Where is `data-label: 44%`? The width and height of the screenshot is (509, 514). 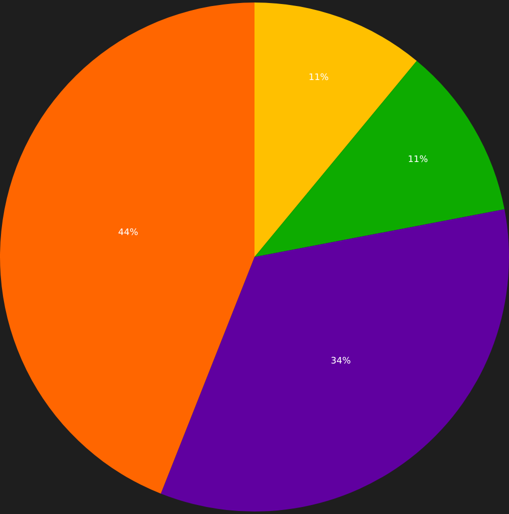 data-label: 44% is located at coordinates (128, 233).